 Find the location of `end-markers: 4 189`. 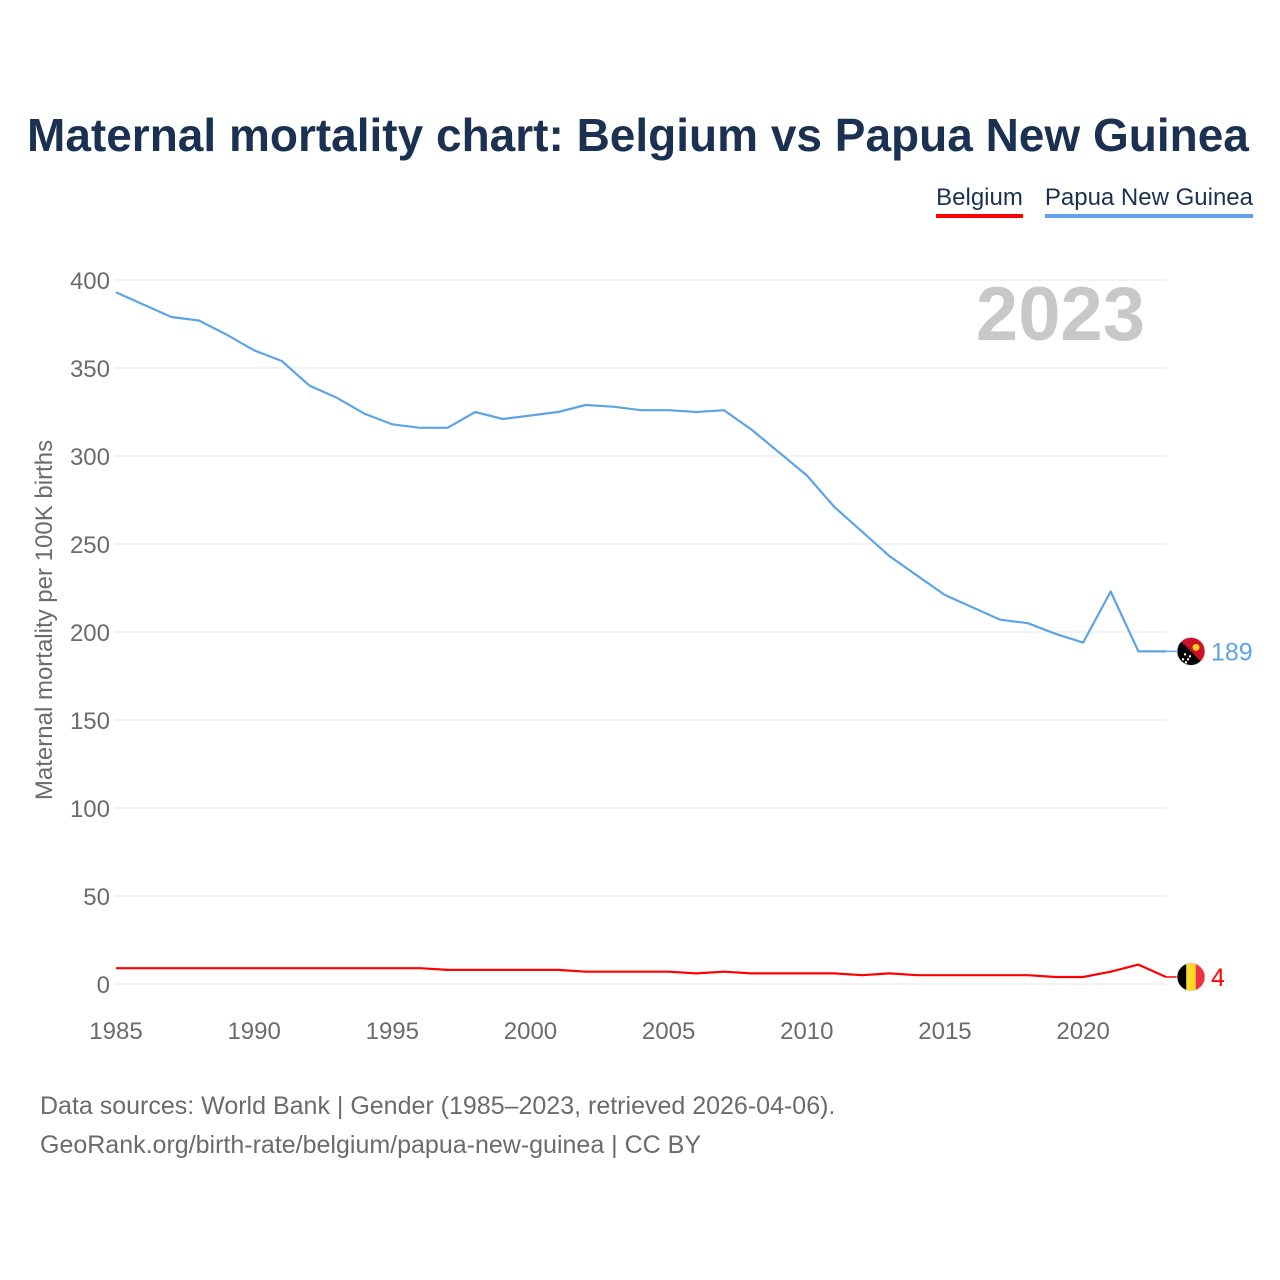

end-markers: 4 189 is located at coordinates (1209, 814).